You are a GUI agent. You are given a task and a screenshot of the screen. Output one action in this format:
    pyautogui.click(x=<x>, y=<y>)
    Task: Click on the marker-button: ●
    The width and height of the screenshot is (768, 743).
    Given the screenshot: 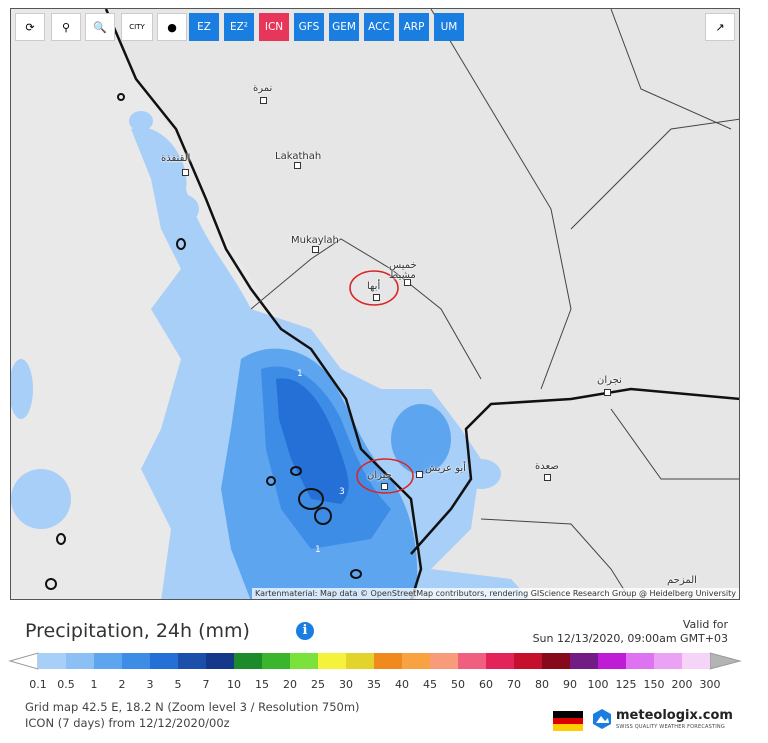 What is the action you would take?
    pyautogui.click(x=172, y=27)
    